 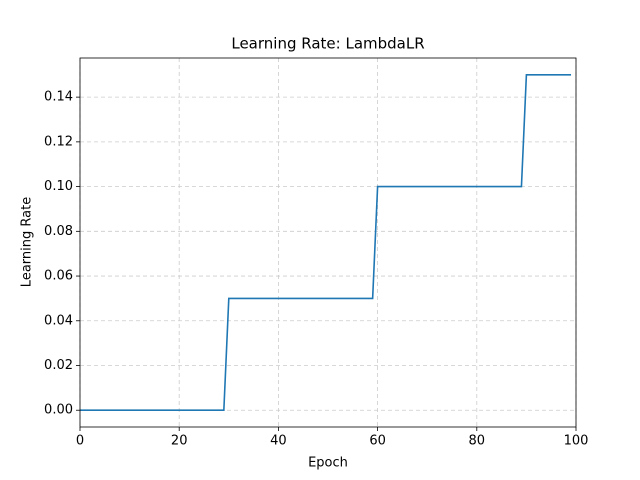 I want to click on y-tick-label: 0.04, so click(x=58, y=320).